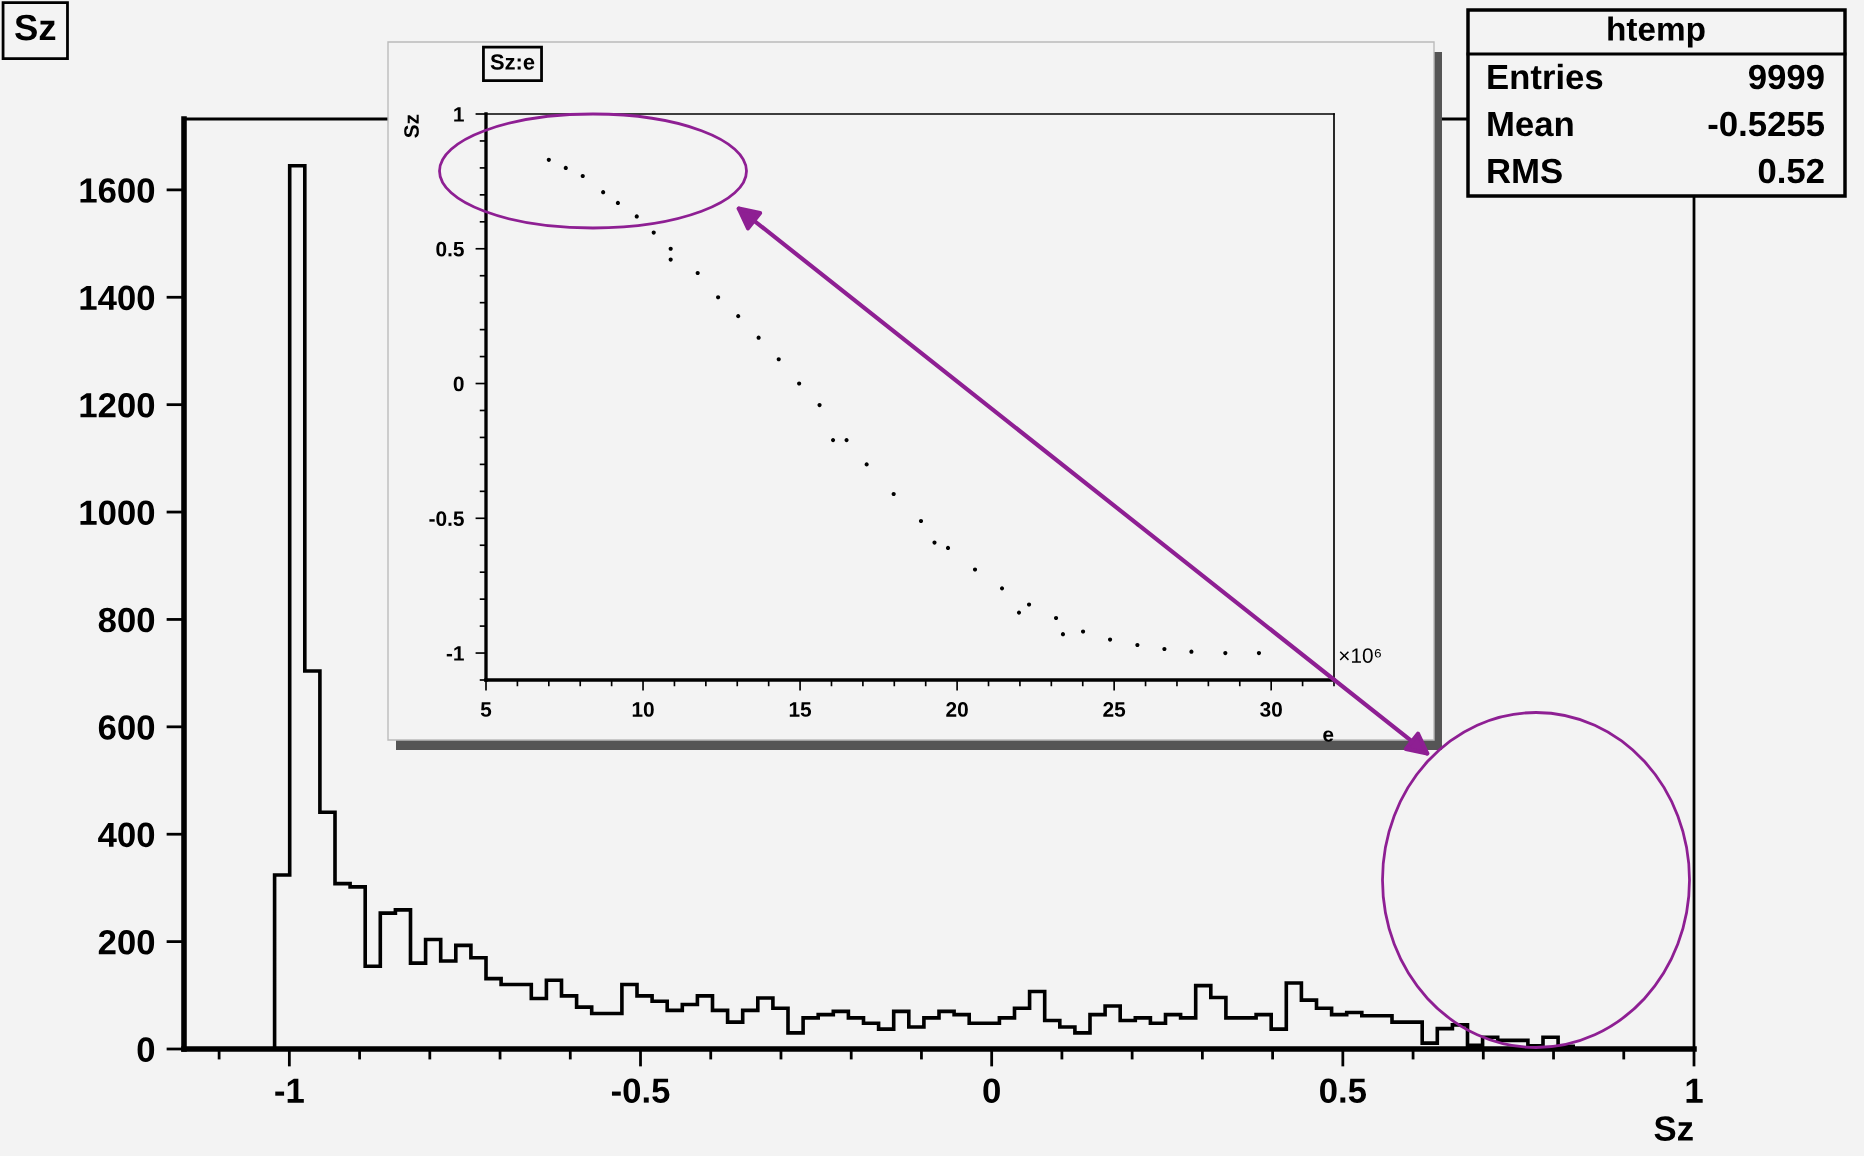 The image size is (1864, 1156). What do you see at coordinates (35, 27) in the screenshot?
I see `chart-title: Sz` at bounding box center [35, 27].